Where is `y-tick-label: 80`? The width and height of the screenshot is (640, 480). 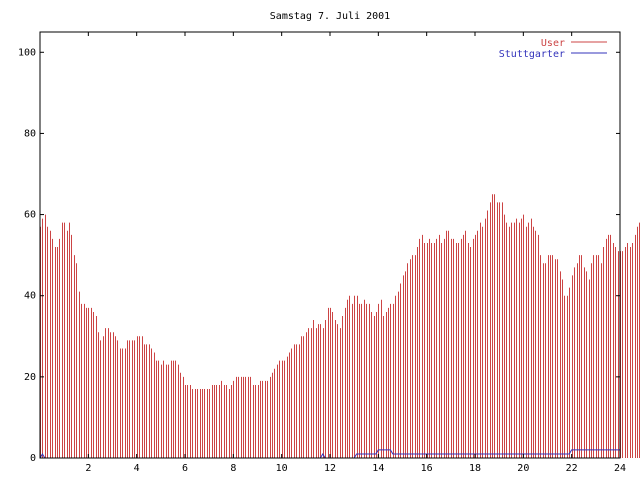 y-tick-label: 80 is located at coordinates (30, 133).